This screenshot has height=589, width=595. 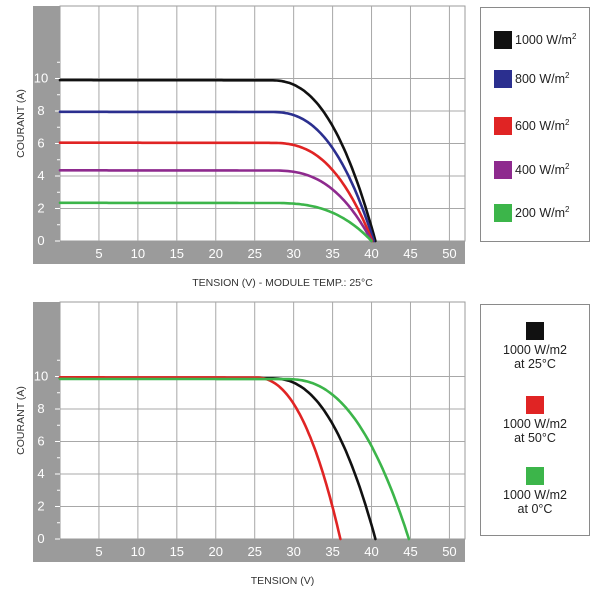 I want to click on legend-item-0c: 1000 W/m2 at 0°C, so click(x=535, y=491).